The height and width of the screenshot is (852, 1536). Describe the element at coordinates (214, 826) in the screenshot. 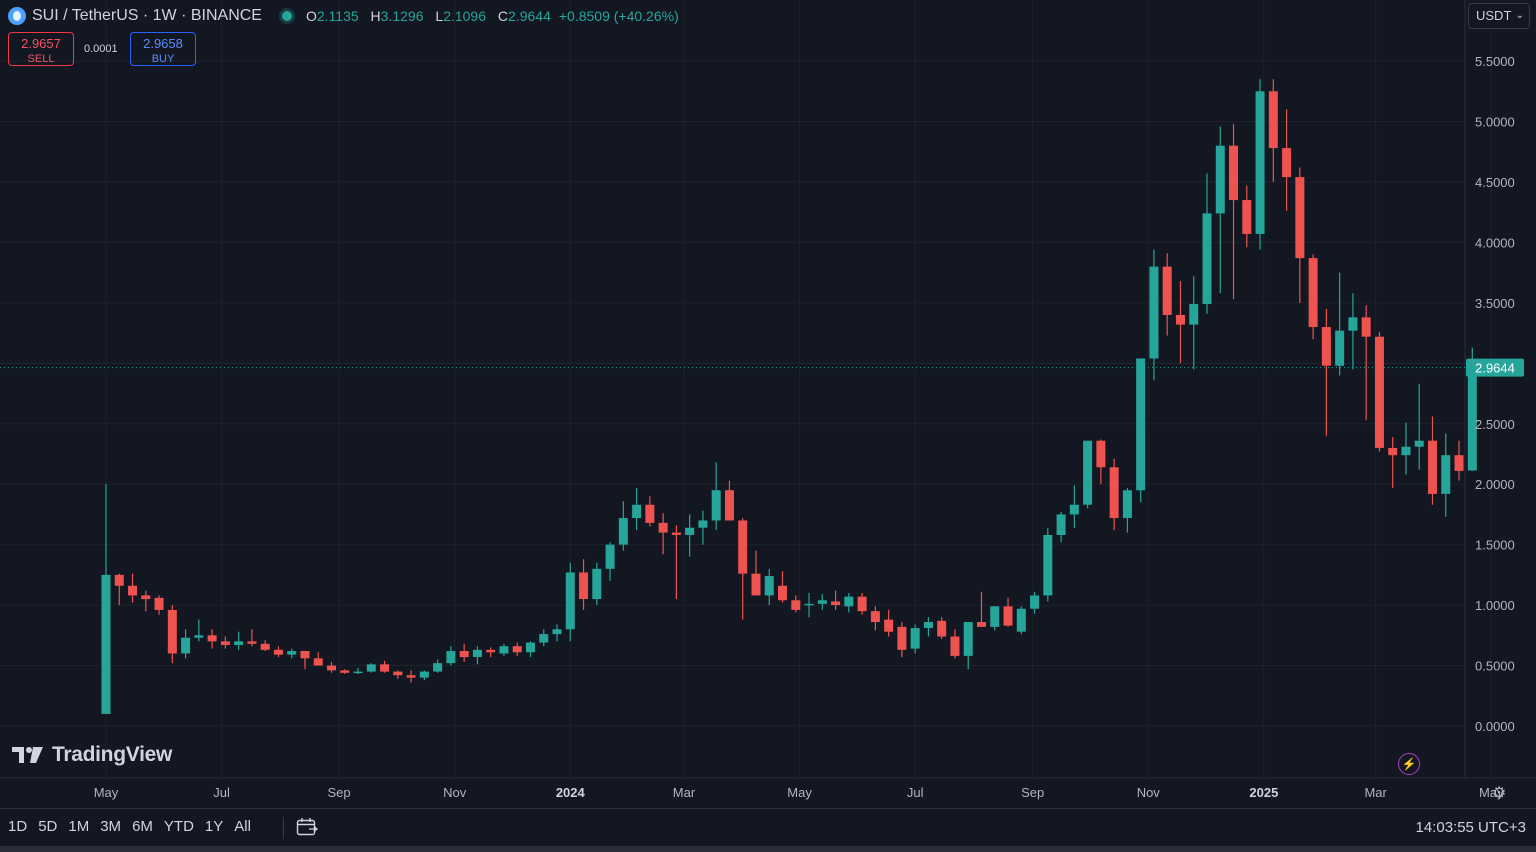

I see `range-1y: 1Y` at that location.